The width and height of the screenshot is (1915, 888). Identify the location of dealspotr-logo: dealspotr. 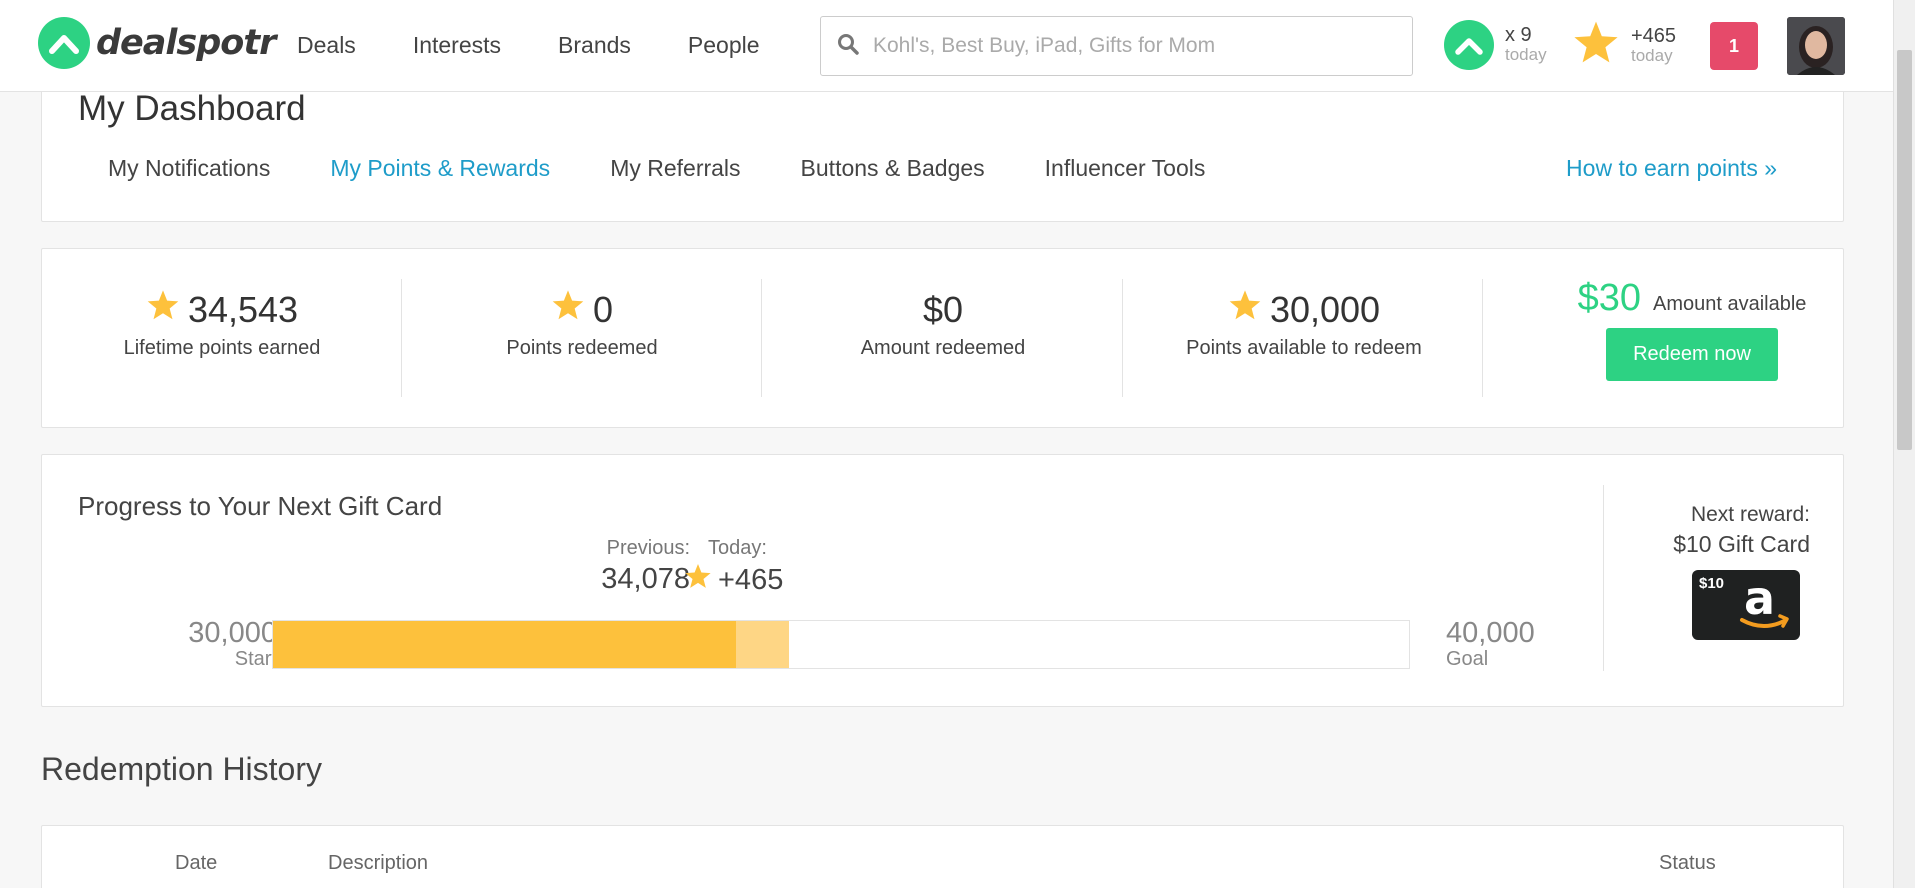
(157, 43).